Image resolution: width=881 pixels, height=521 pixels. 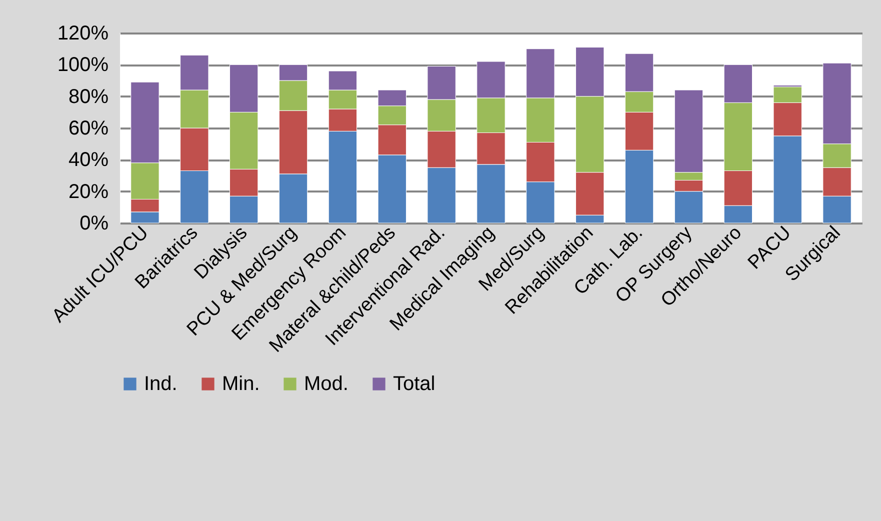 I want to click on legend-label: Total, so click(x=414, y=384).